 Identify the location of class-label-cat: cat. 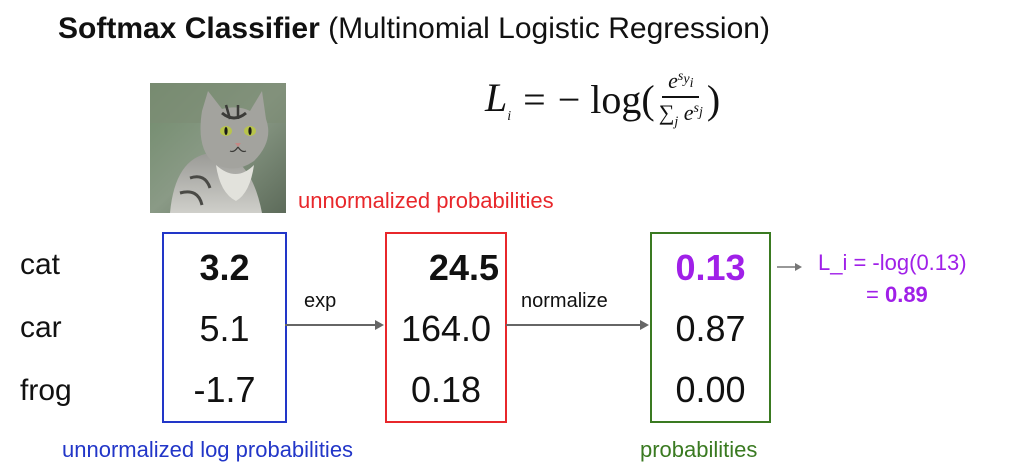
(40, 264).